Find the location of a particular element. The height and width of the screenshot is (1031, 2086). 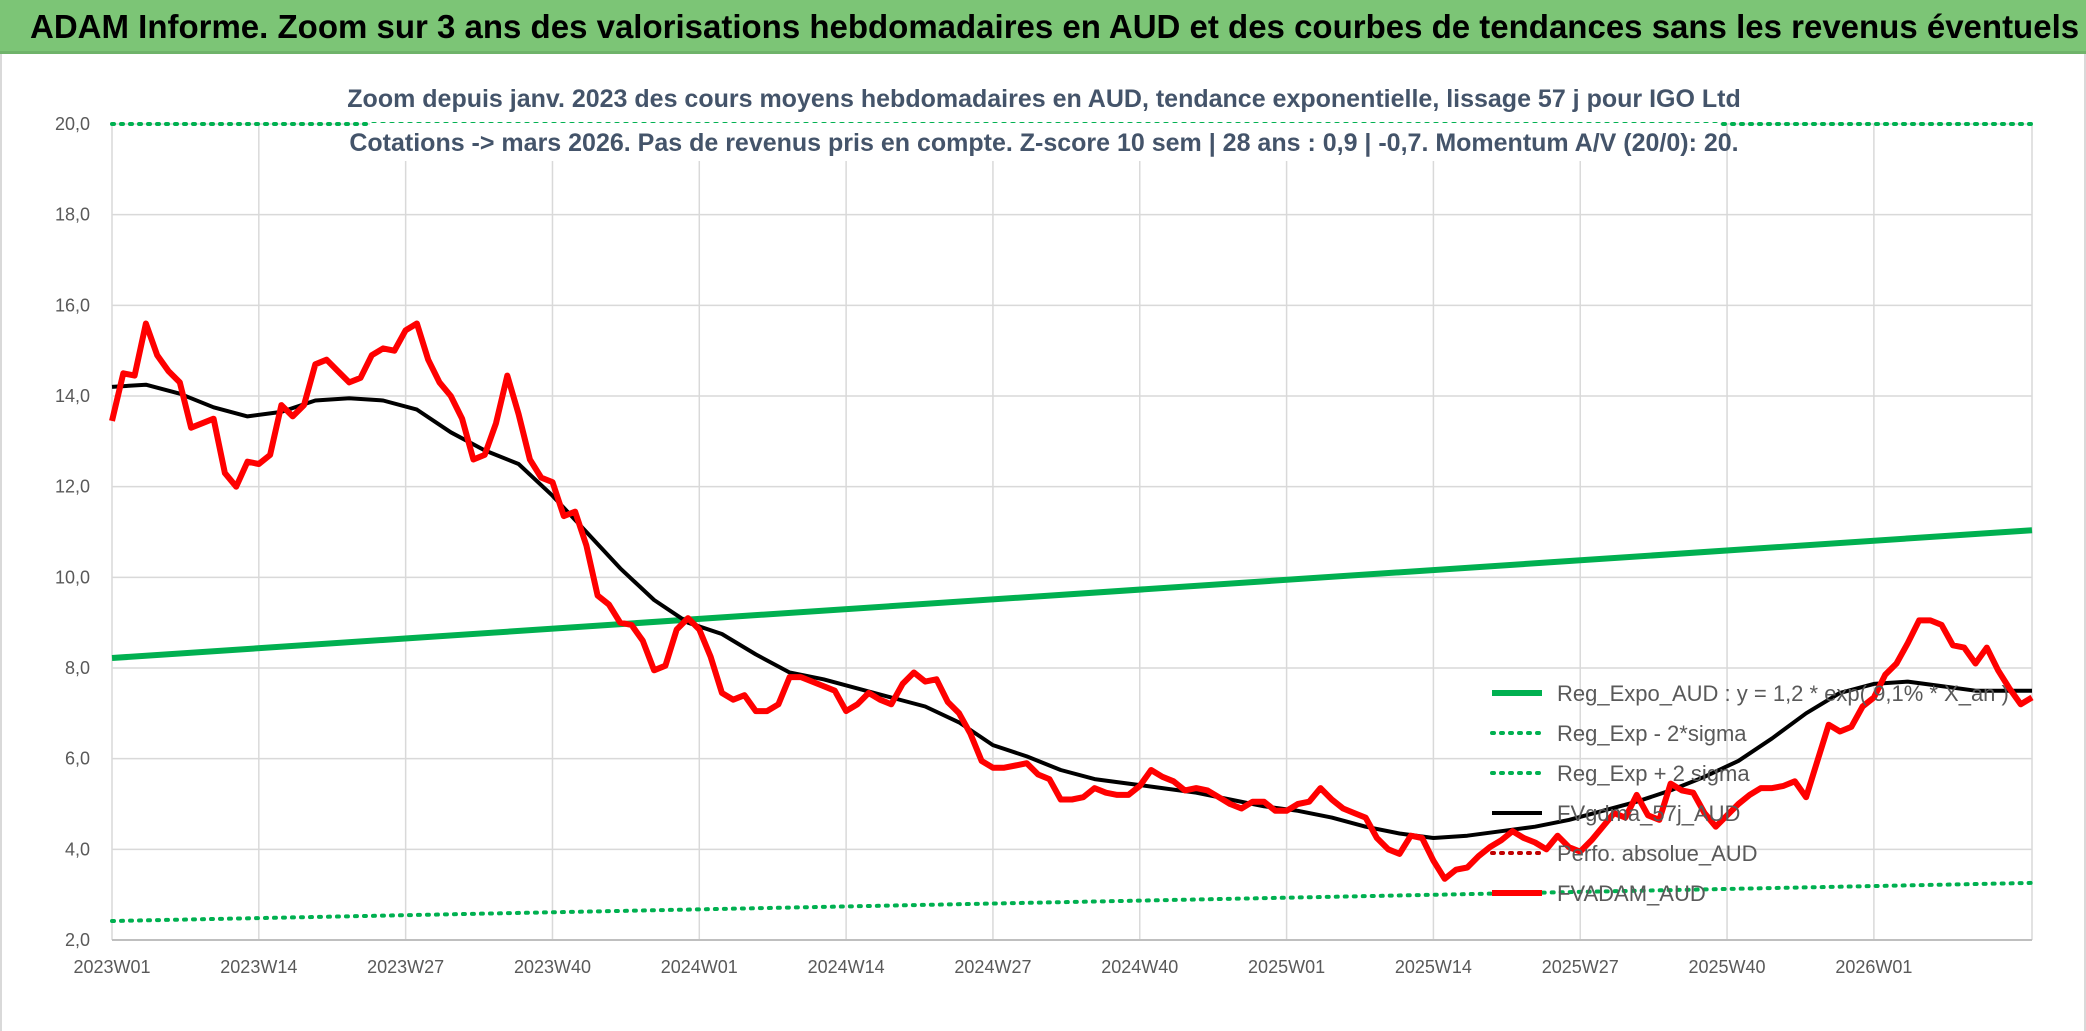

lower-band-series is located at coordinates (1072, 901).